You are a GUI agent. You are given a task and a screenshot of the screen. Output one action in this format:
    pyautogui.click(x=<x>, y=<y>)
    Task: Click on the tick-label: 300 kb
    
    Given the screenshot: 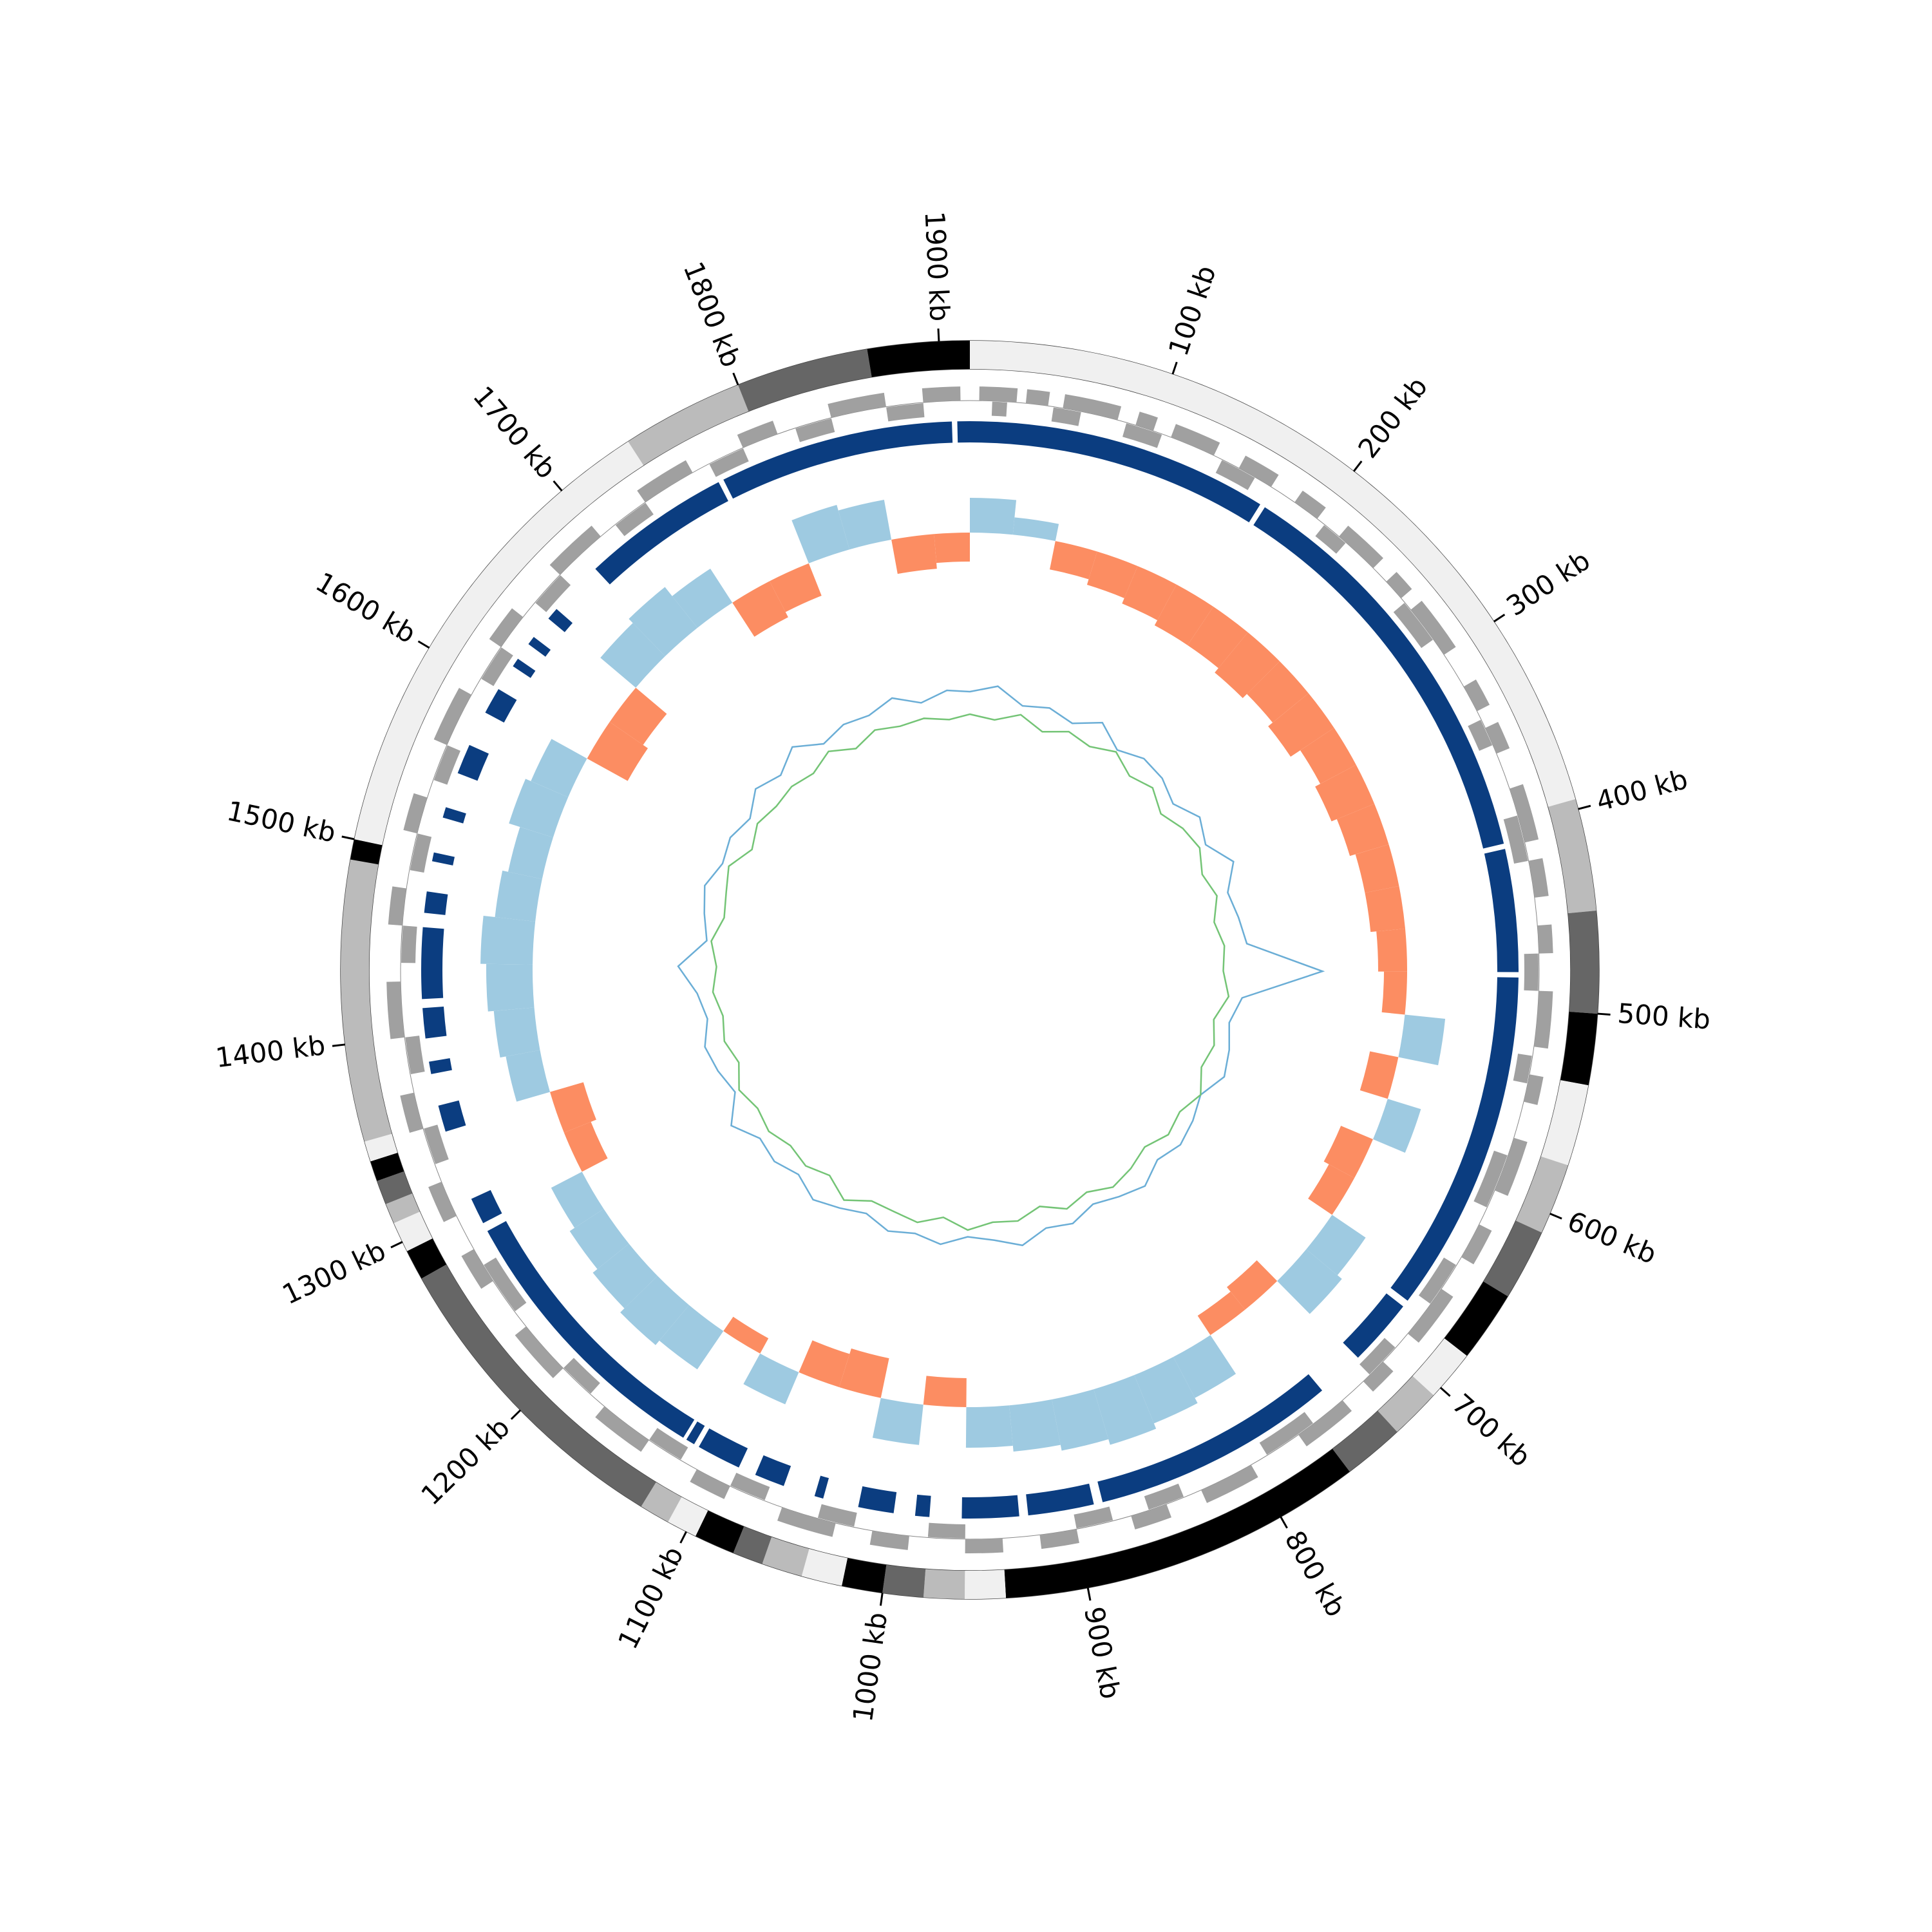 What is the action you would take?
    pyautogui.click(x=1548, y=583)
    